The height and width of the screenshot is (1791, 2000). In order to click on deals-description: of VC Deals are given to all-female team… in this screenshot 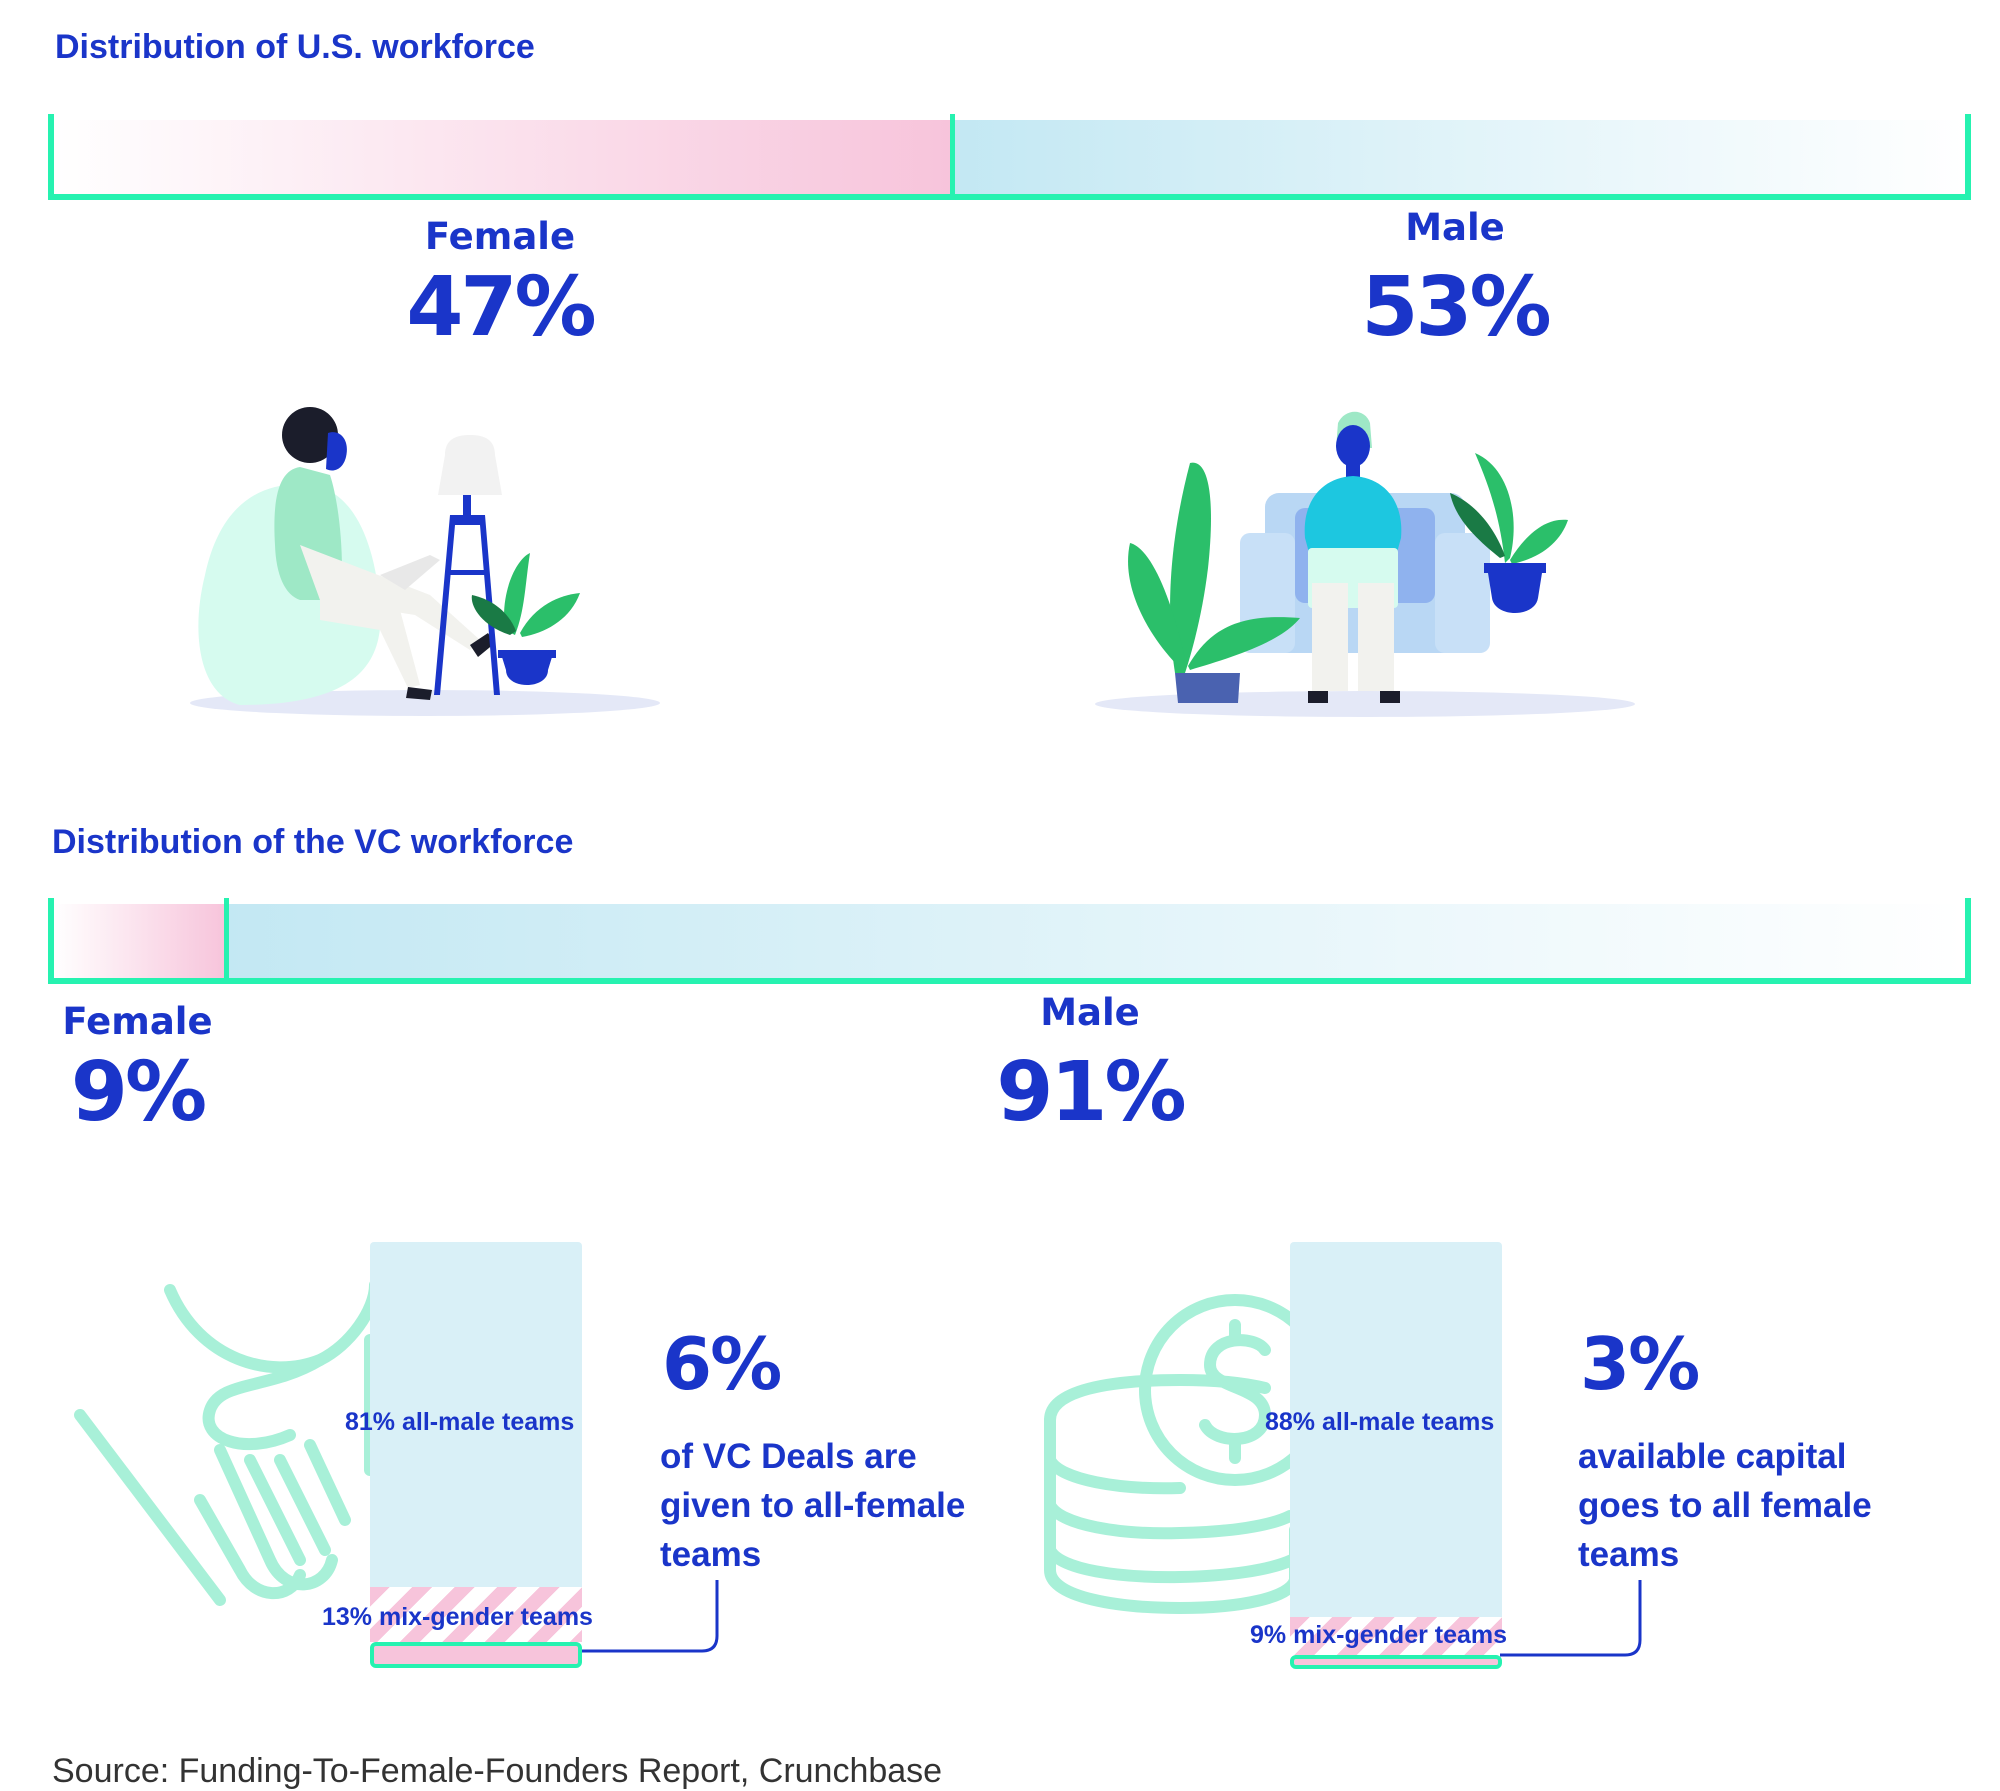, I will do `click(813, 1505)`.